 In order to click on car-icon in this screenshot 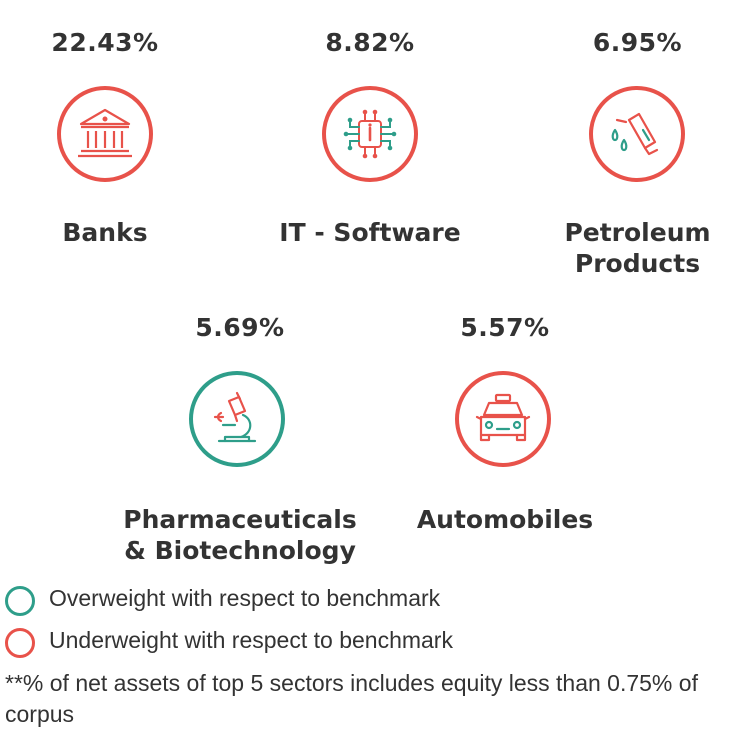, I will do `click(503, 417)`.